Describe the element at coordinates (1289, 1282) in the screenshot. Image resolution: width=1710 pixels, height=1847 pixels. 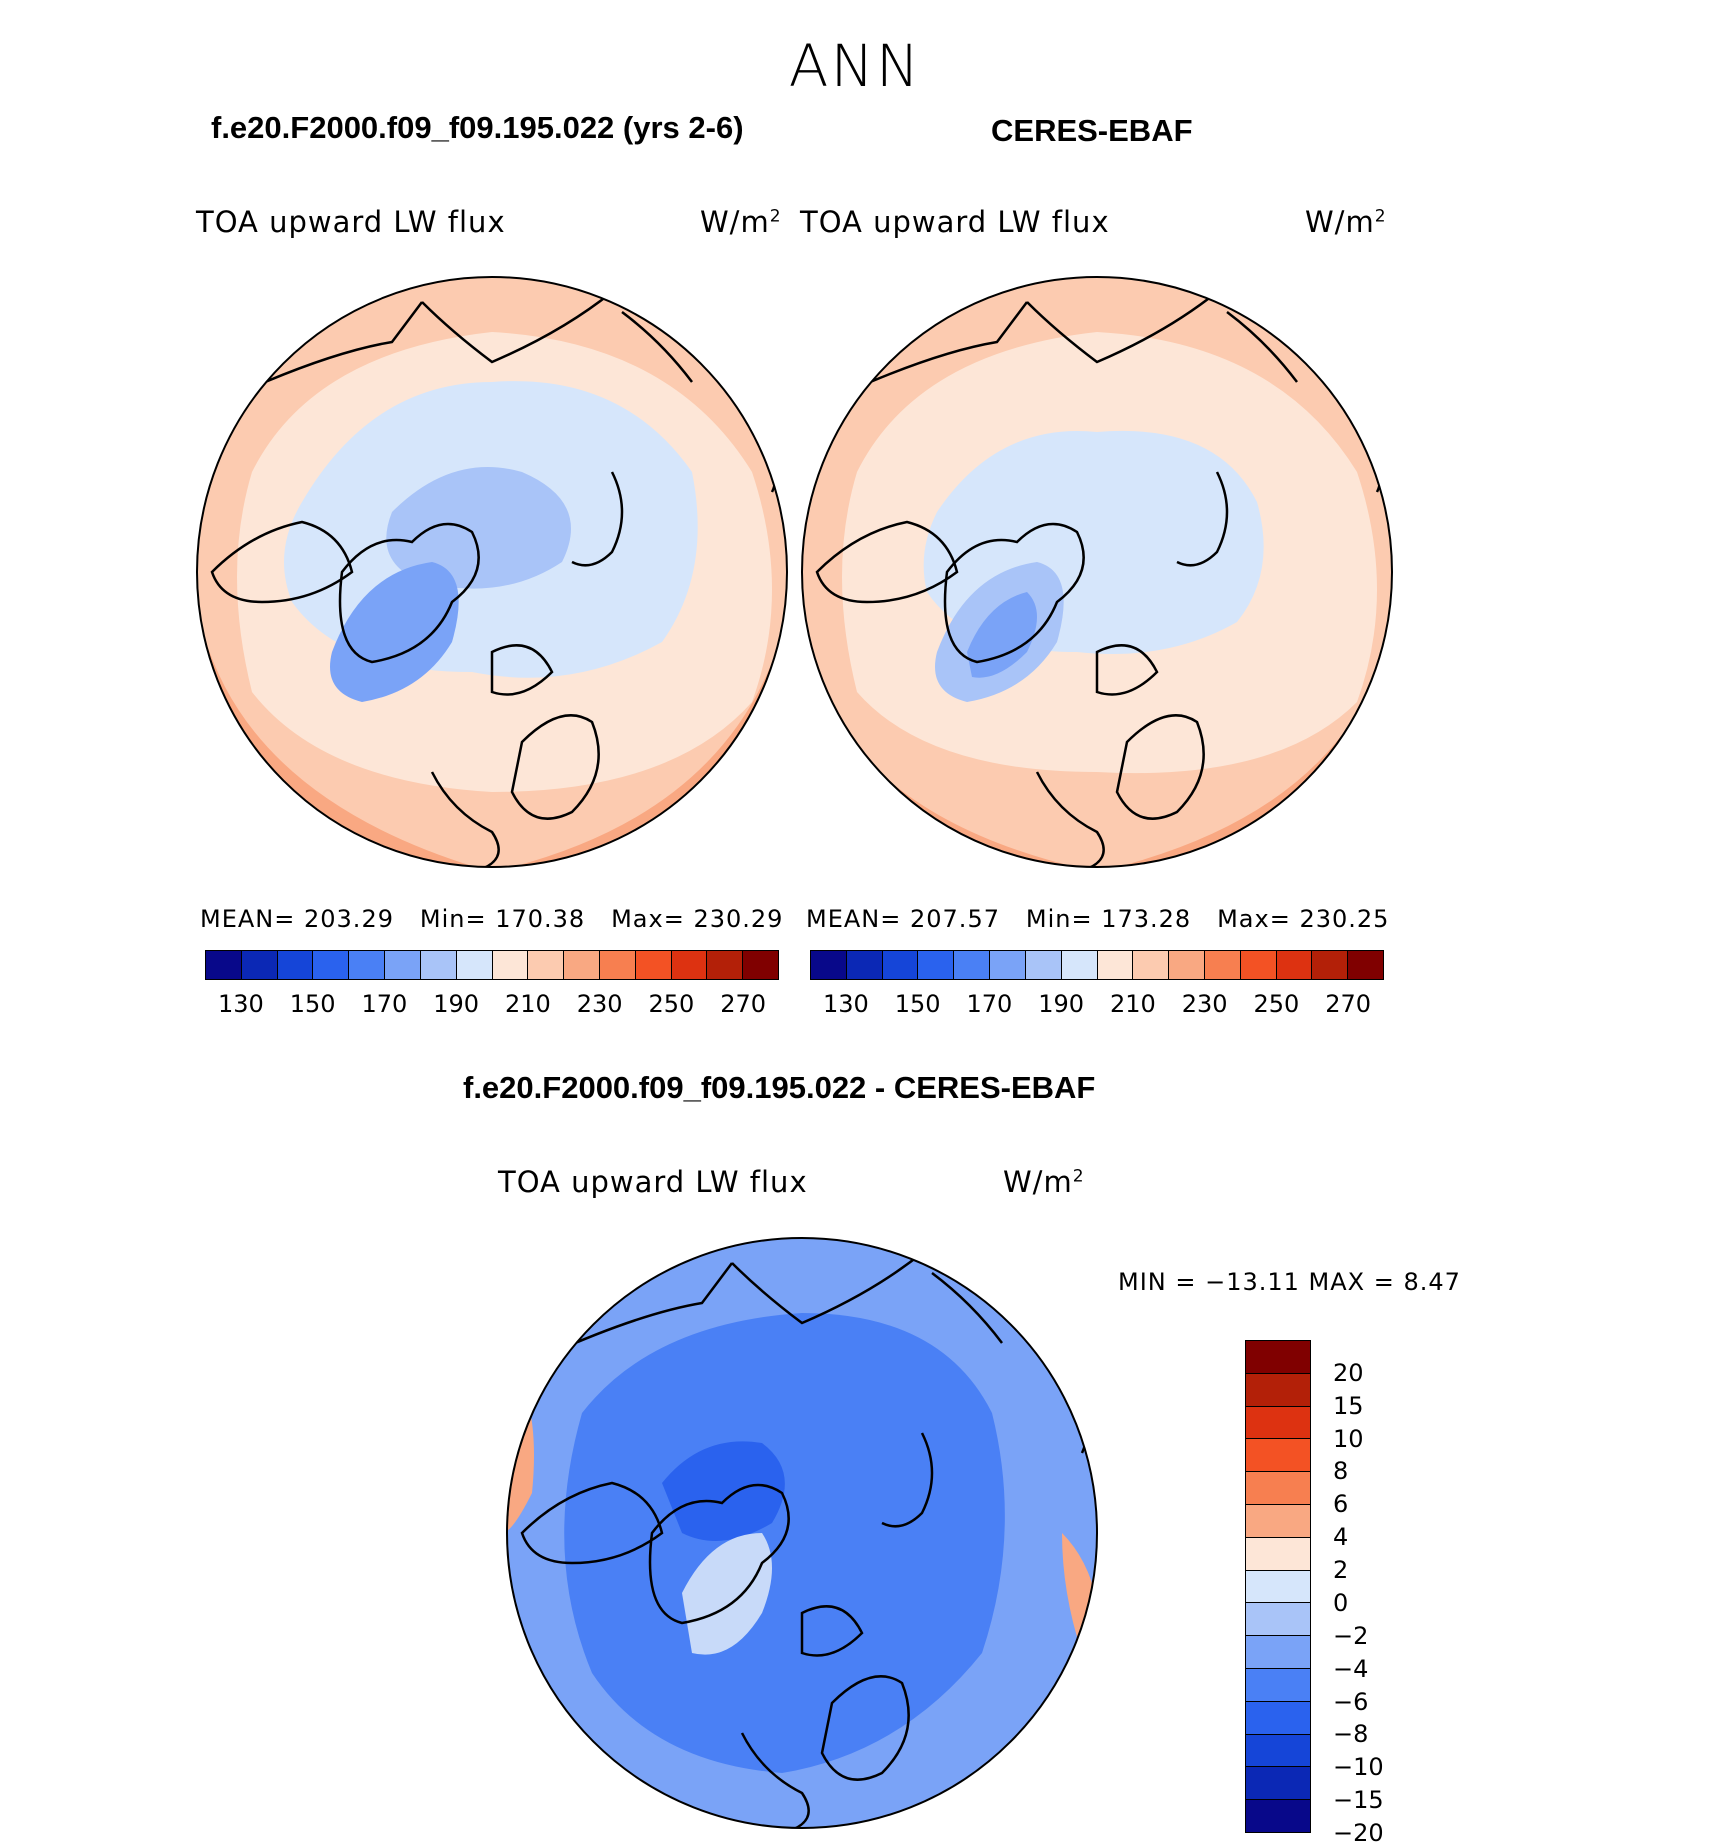
I see `diff-minmax: MIN = −13.11 MAX = 8.47` at that location.